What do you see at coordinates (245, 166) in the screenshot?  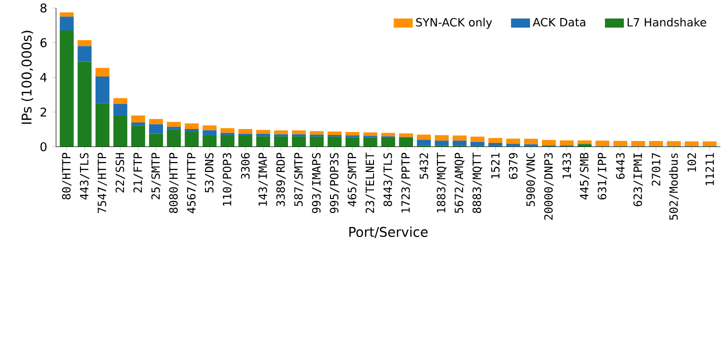 I see `x-tick-label: 3306` at bounding box center [245, 166].